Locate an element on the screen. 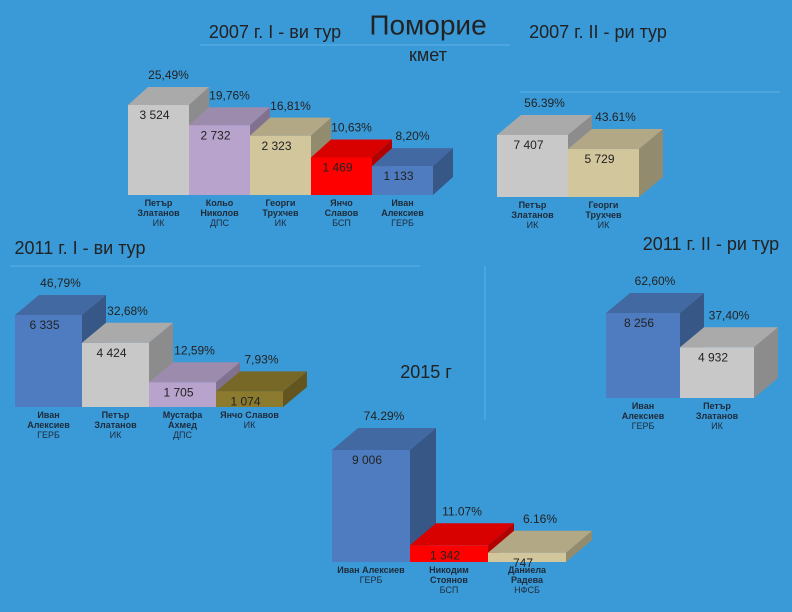 The height and width of the screenshot is (612, 792). percentage-label: 43.61% is located at coordinates (615, 117).